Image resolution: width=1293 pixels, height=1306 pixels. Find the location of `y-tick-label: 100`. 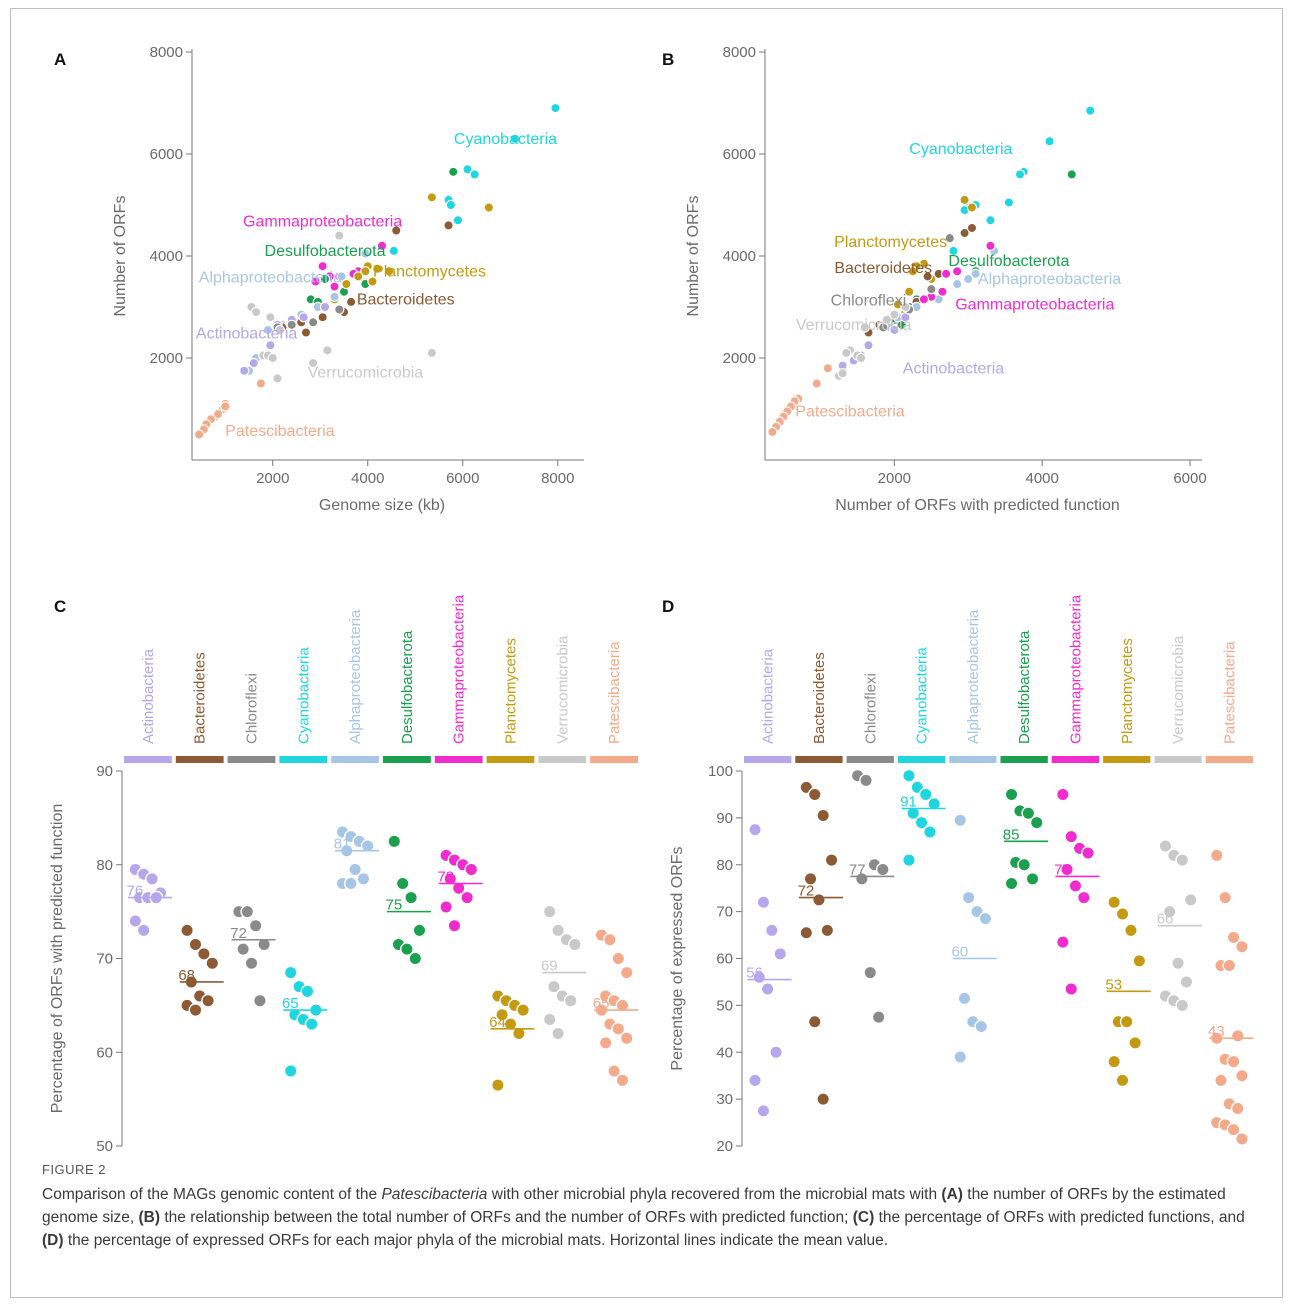

y-tick-label: 100 is located at coordinates (720, 771).